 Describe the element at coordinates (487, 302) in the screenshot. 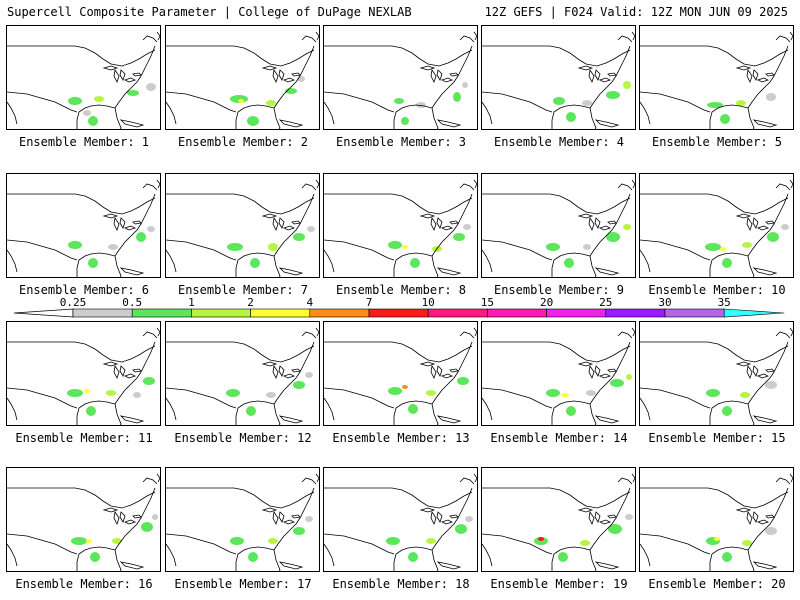

I see `colorbar-tick-label: 15` at that location.